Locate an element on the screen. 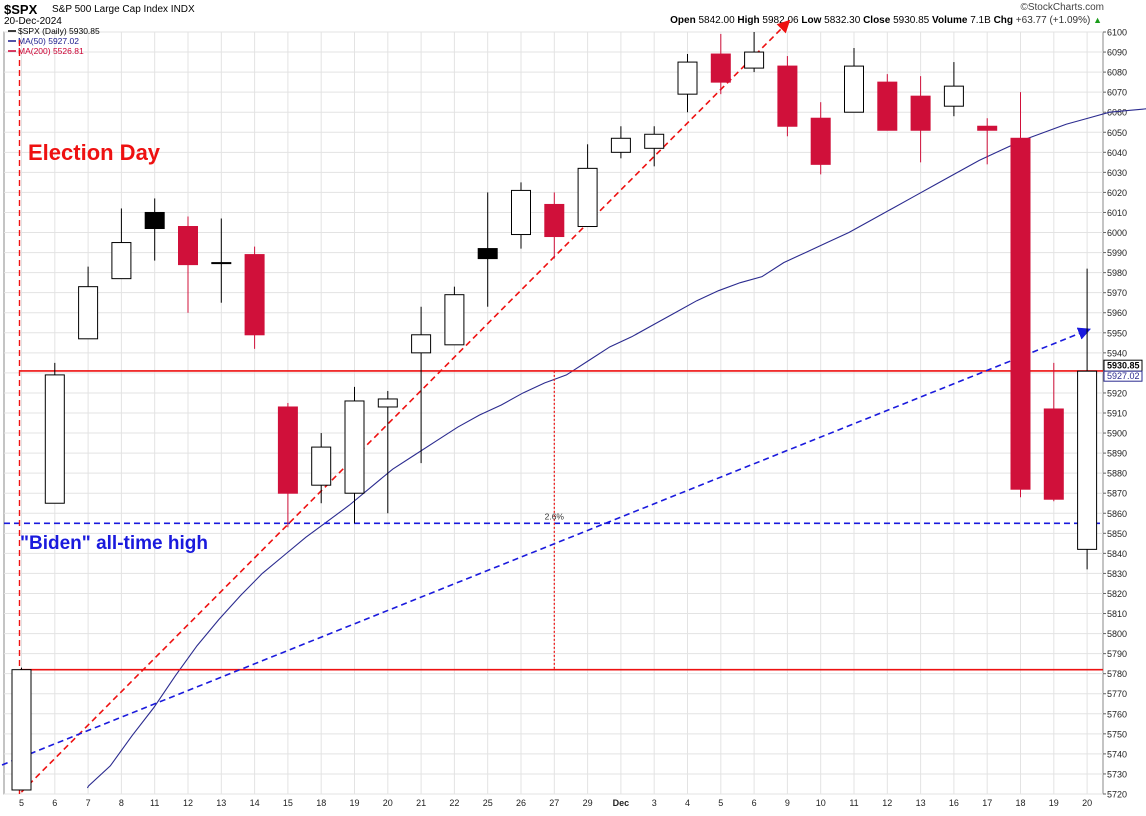 This screenshot has height=816, width=1146. y-tick-label: 5920 is located at coordinates (1117, 393).